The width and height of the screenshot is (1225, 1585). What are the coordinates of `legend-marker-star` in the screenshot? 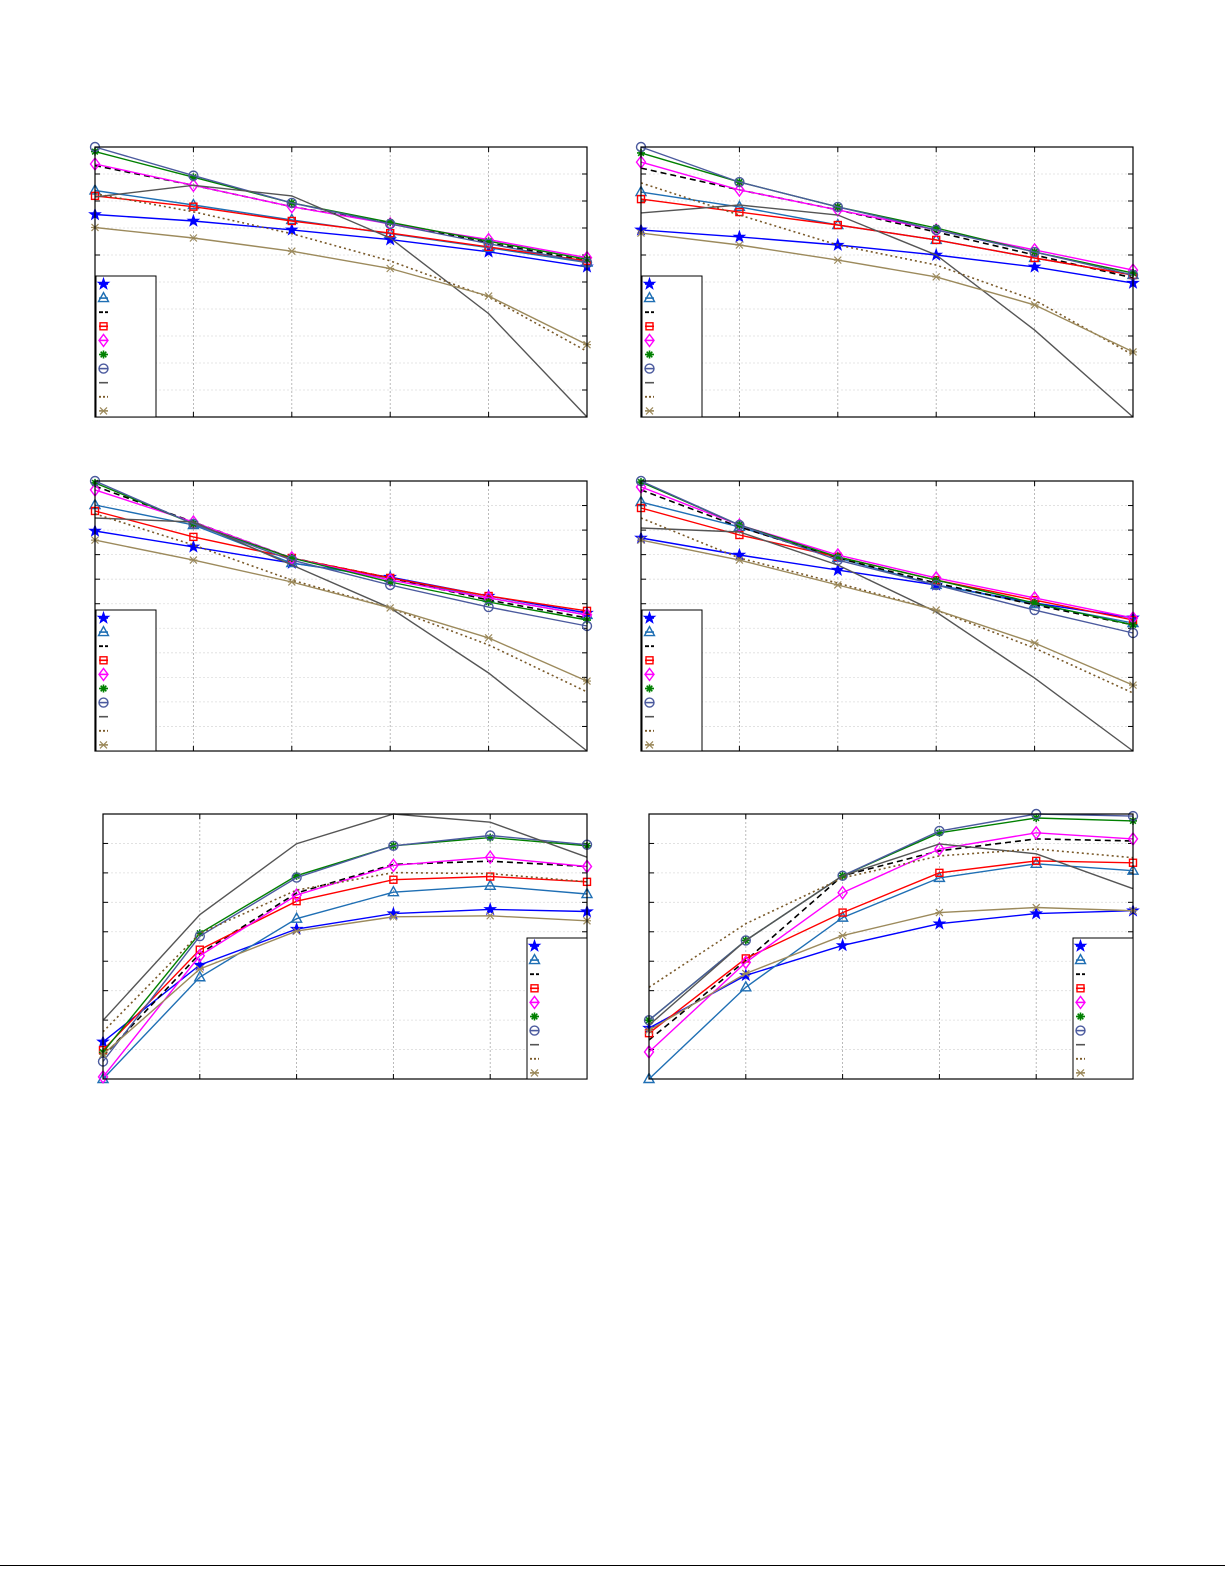 It's located at (649, 617).